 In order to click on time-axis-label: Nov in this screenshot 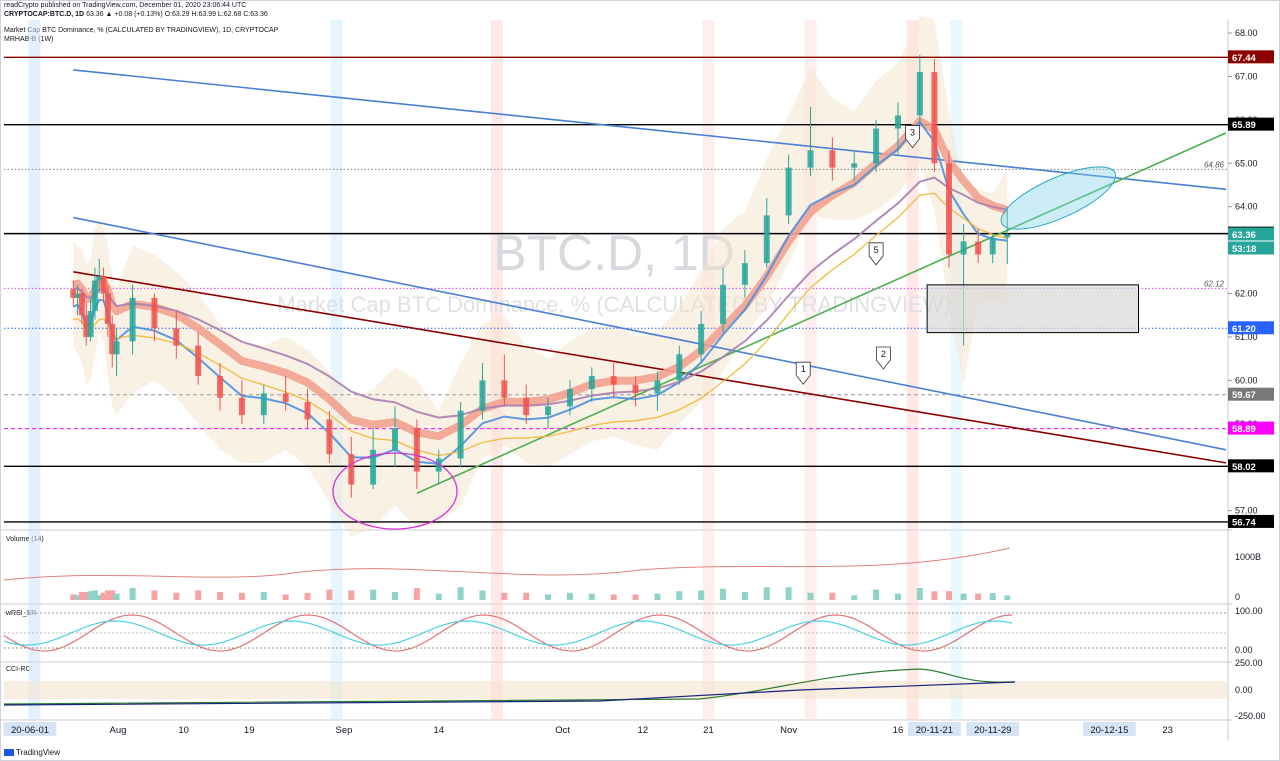, I will do `click(788, 730)`.